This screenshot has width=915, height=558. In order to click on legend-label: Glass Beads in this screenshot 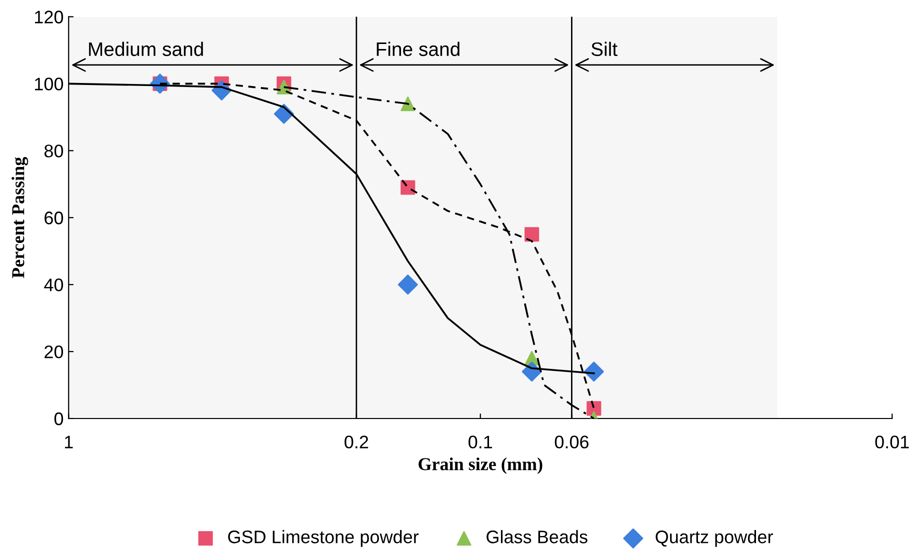, I will do `click(537, 537)`.